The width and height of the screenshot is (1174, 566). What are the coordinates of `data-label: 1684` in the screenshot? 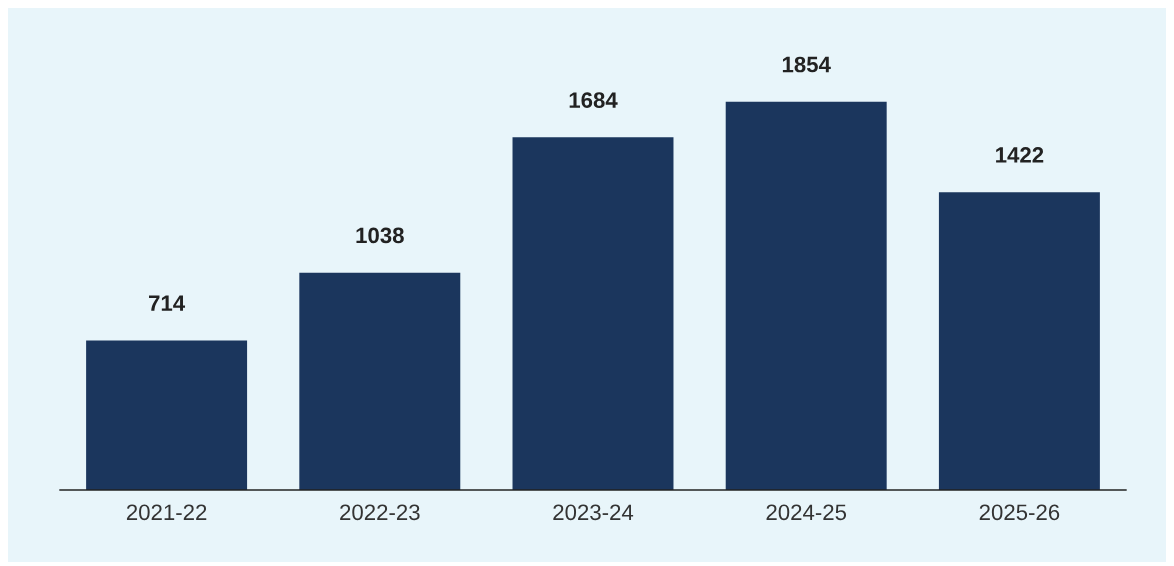 It's located at (593, 100).